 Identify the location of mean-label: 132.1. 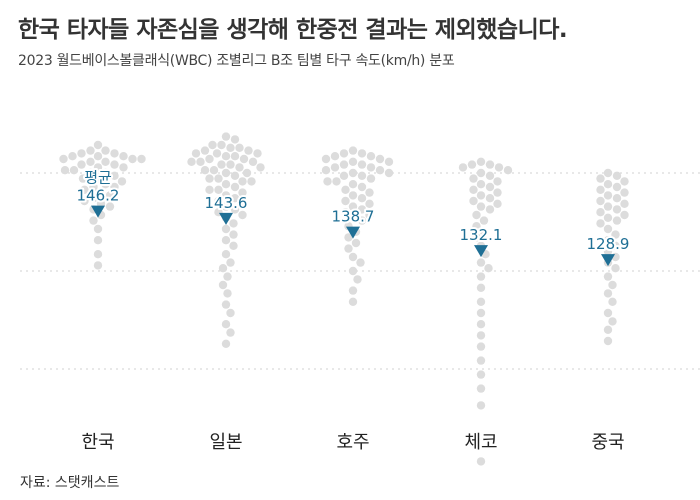
(481, 235).